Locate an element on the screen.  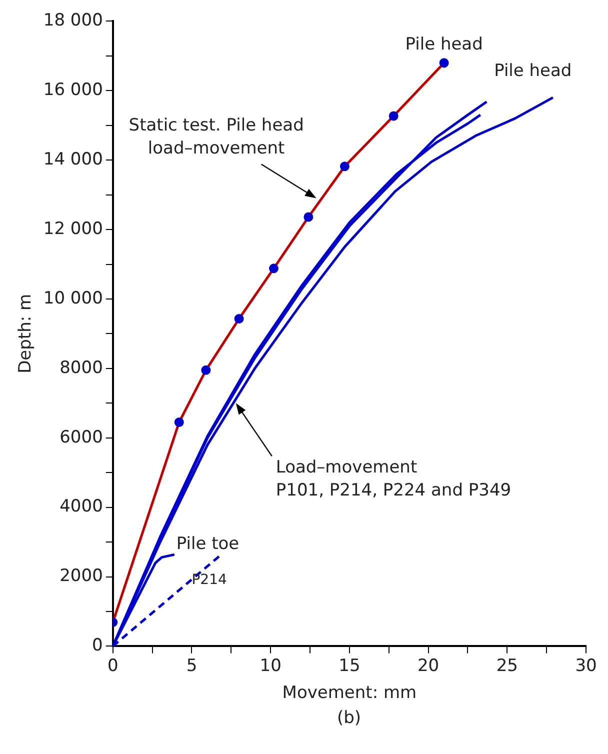
text: (b) is located at coordinates (349, 718).